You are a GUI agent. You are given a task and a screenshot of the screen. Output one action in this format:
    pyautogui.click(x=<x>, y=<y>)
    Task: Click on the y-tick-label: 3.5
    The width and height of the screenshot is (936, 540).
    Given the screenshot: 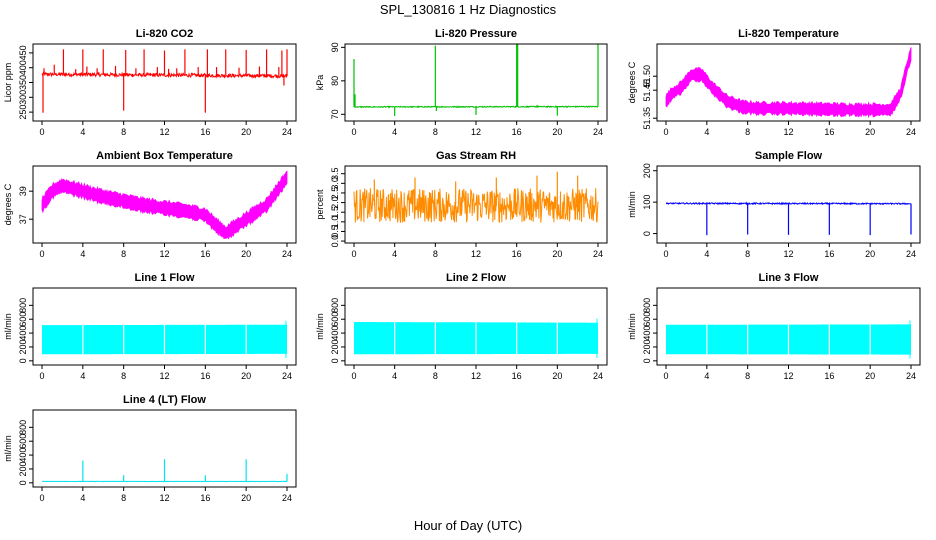 What is the action you would take?
    pyautogui.click(x=335, y=173)
    